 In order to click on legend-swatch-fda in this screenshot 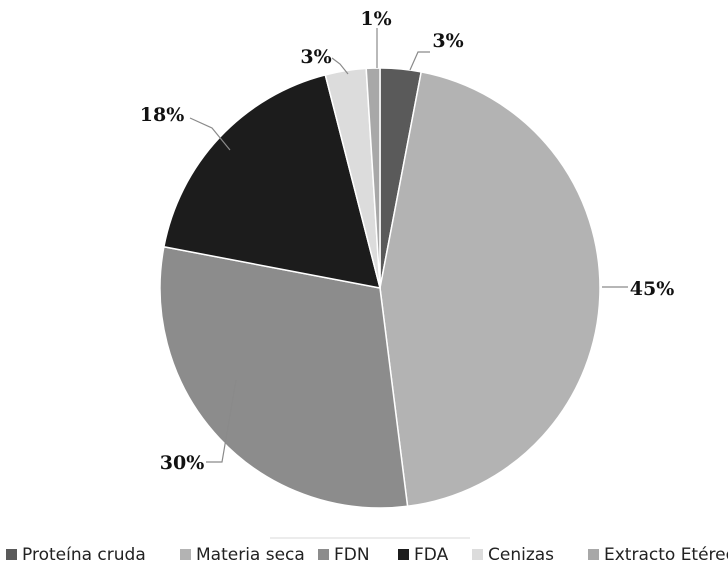, I will do `click(403, 554)`.